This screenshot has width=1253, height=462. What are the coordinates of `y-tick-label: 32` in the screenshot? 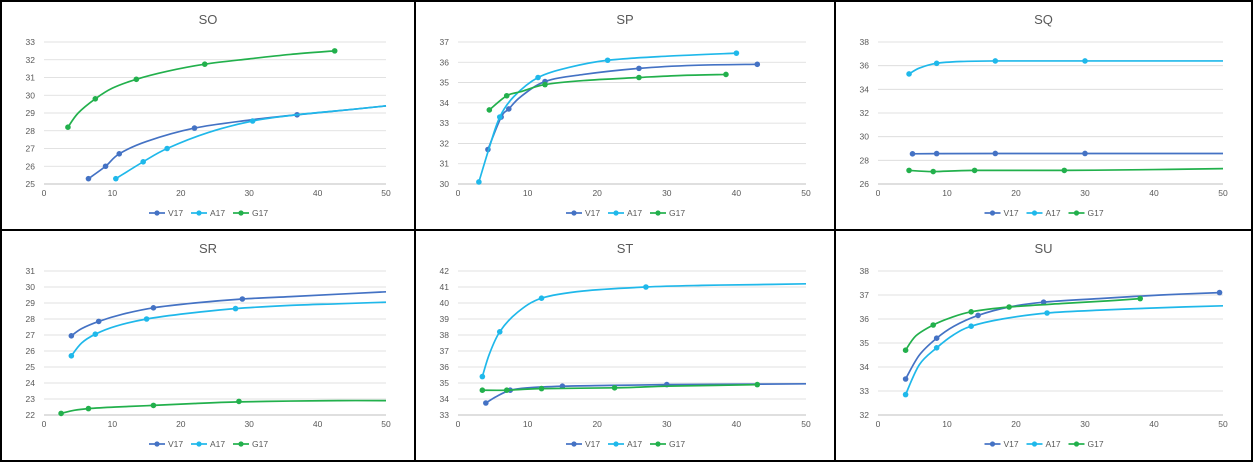 It's located at (31, 60).